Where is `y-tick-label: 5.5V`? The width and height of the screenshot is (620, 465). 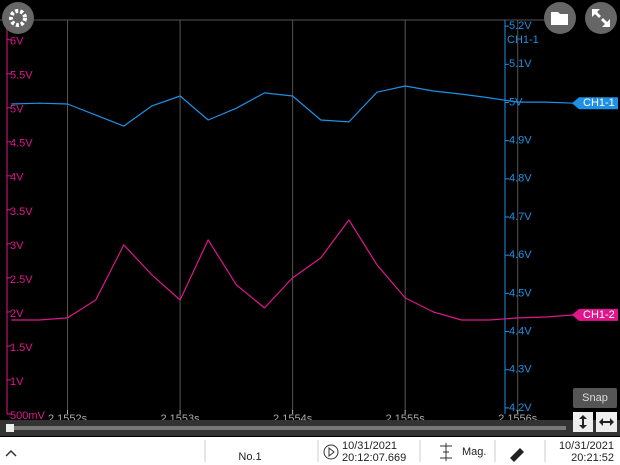 y-tick-label: 5.5V is located at coordinates (21, 76).